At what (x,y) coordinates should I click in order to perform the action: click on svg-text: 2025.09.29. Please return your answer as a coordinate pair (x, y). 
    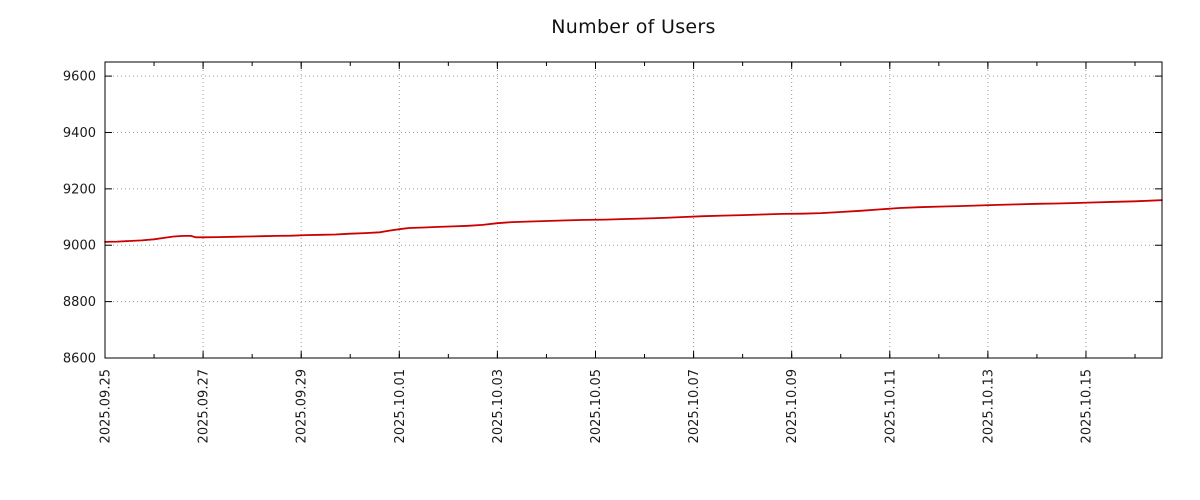
    Looking at the image, I should click on (302, 406).